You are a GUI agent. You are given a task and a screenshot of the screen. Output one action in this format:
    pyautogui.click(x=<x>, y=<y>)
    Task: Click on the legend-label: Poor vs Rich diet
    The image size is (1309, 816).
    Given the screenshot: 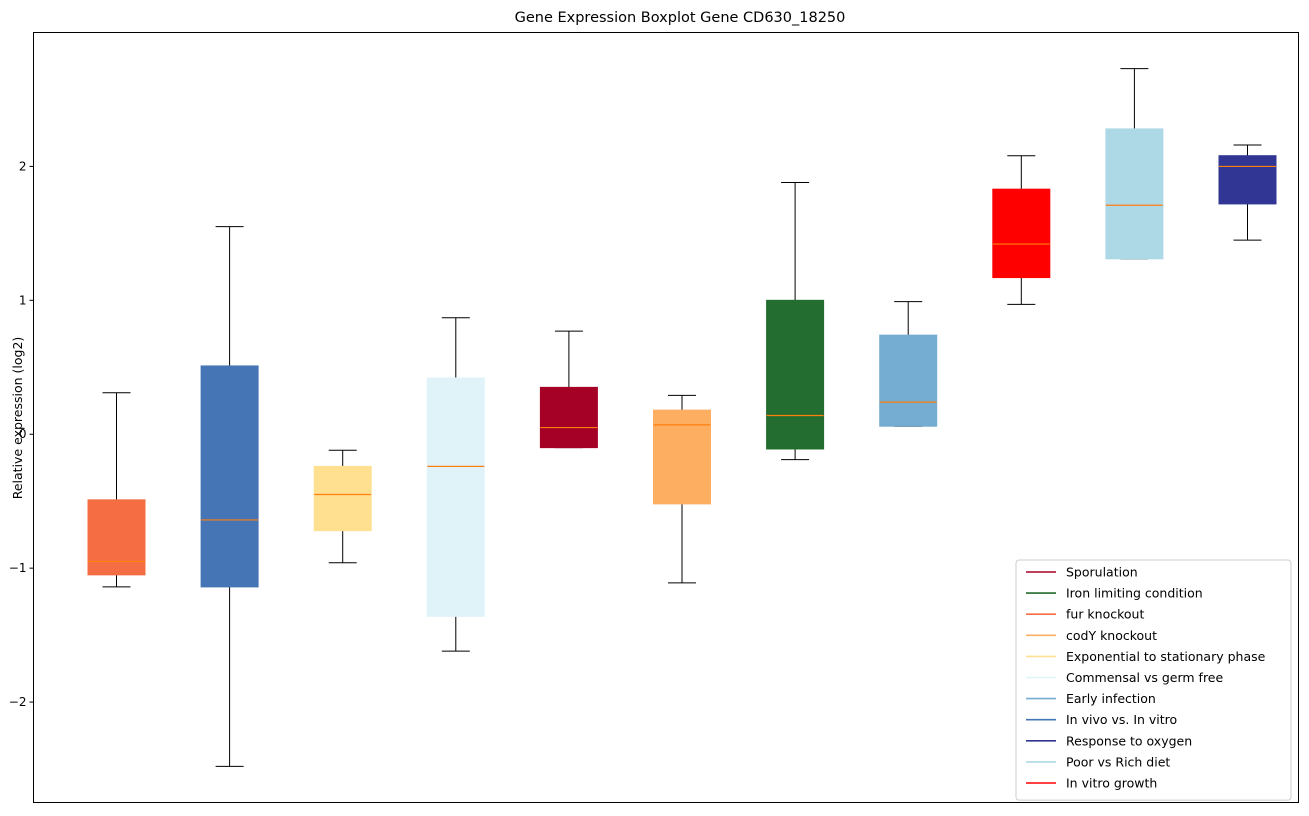 What is the action you would take?
    pyautogui.click(x=1118, y=761)
    